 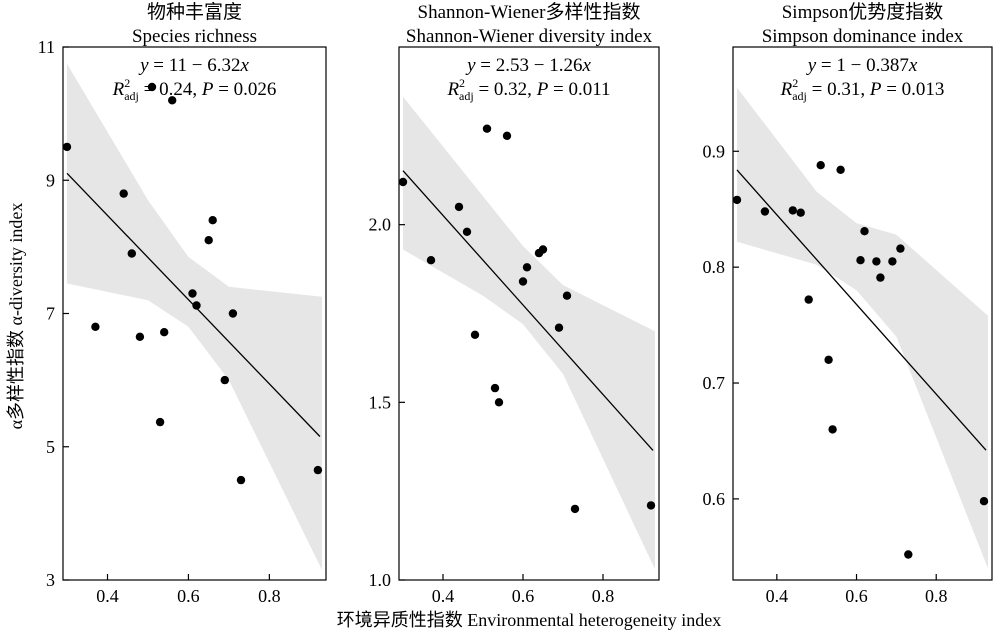 What do you see at coordinates (194, 36) in the screenshot?
I see `panel-title-en: Species richness` at bounding box center [194, 36].